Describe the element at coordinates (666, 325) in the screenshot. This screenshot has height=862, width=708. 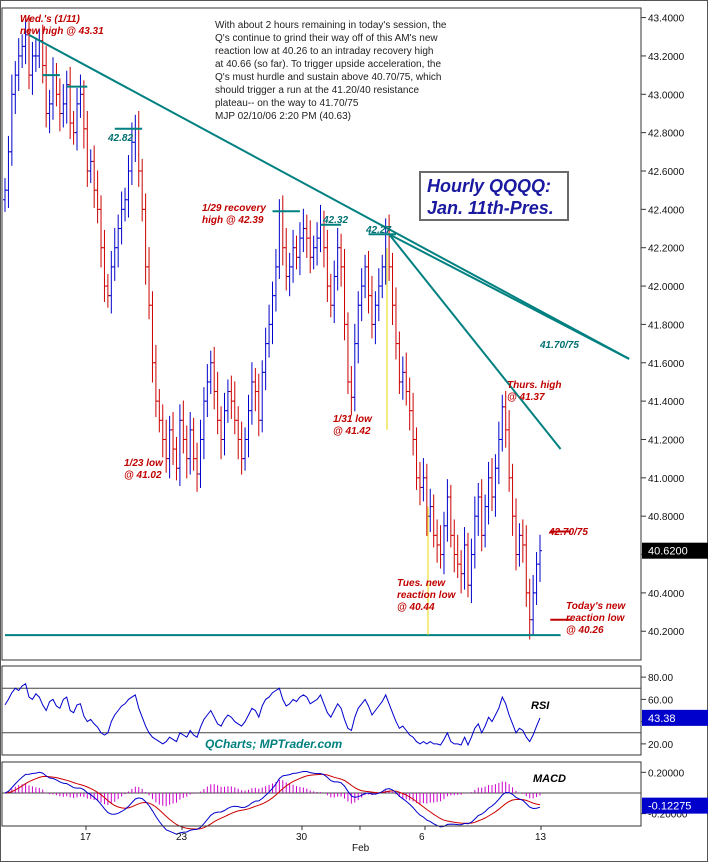
I see `y-tick-label: 41.8000` at that location.